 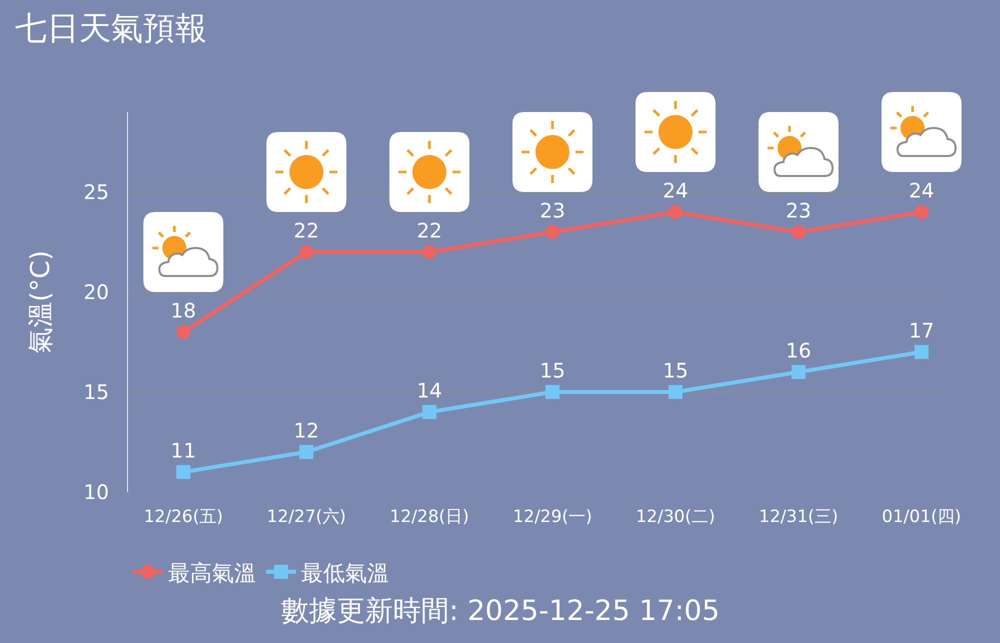 I want to click on y-tick-label: 25, so click(x=96, y=192).